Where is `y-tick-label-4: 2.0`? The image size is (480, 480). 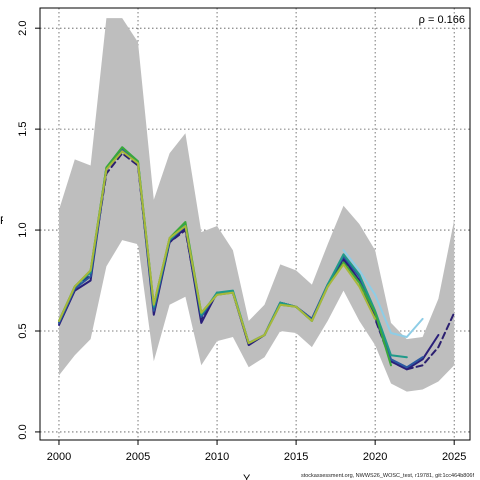
y-tick-label-4: 2.0 is located at coordinates (23, 28).